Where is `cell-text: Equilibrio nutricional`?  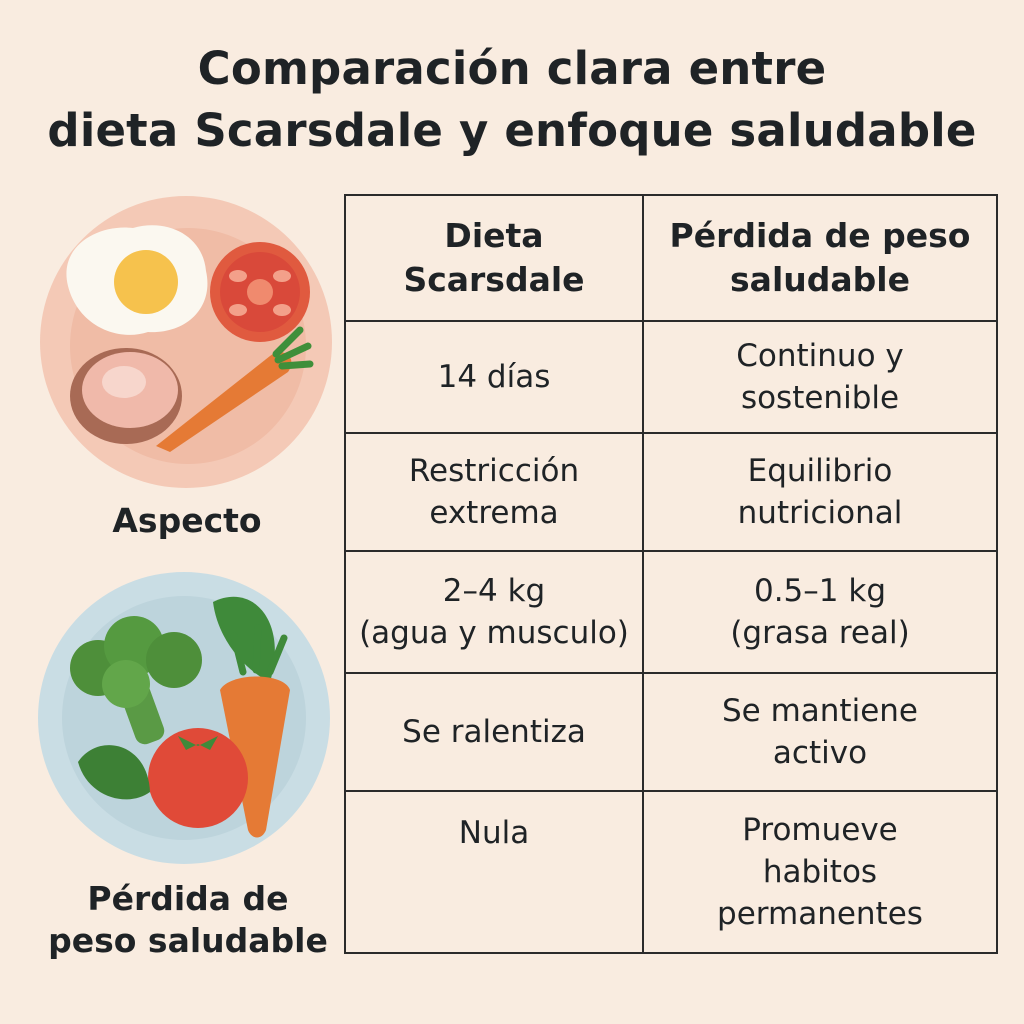 cell-text: Equilibrio nutricional is located at coordinates (820, 492).